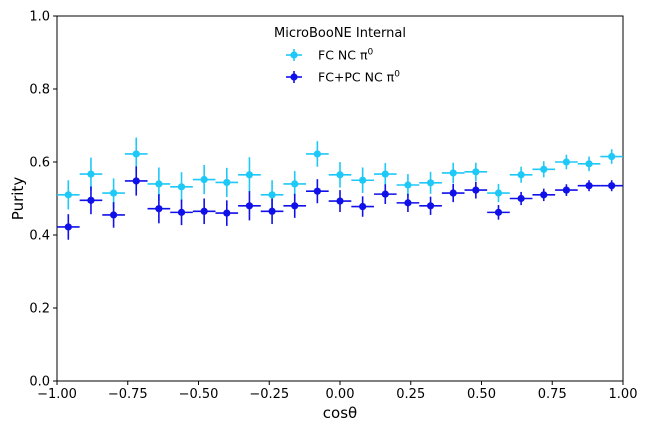 This screenshot has height=432, width=648. Describe the element at coordinates (623, 394) in the screenshot. I see `x-tick-label: 1.00` at that location.